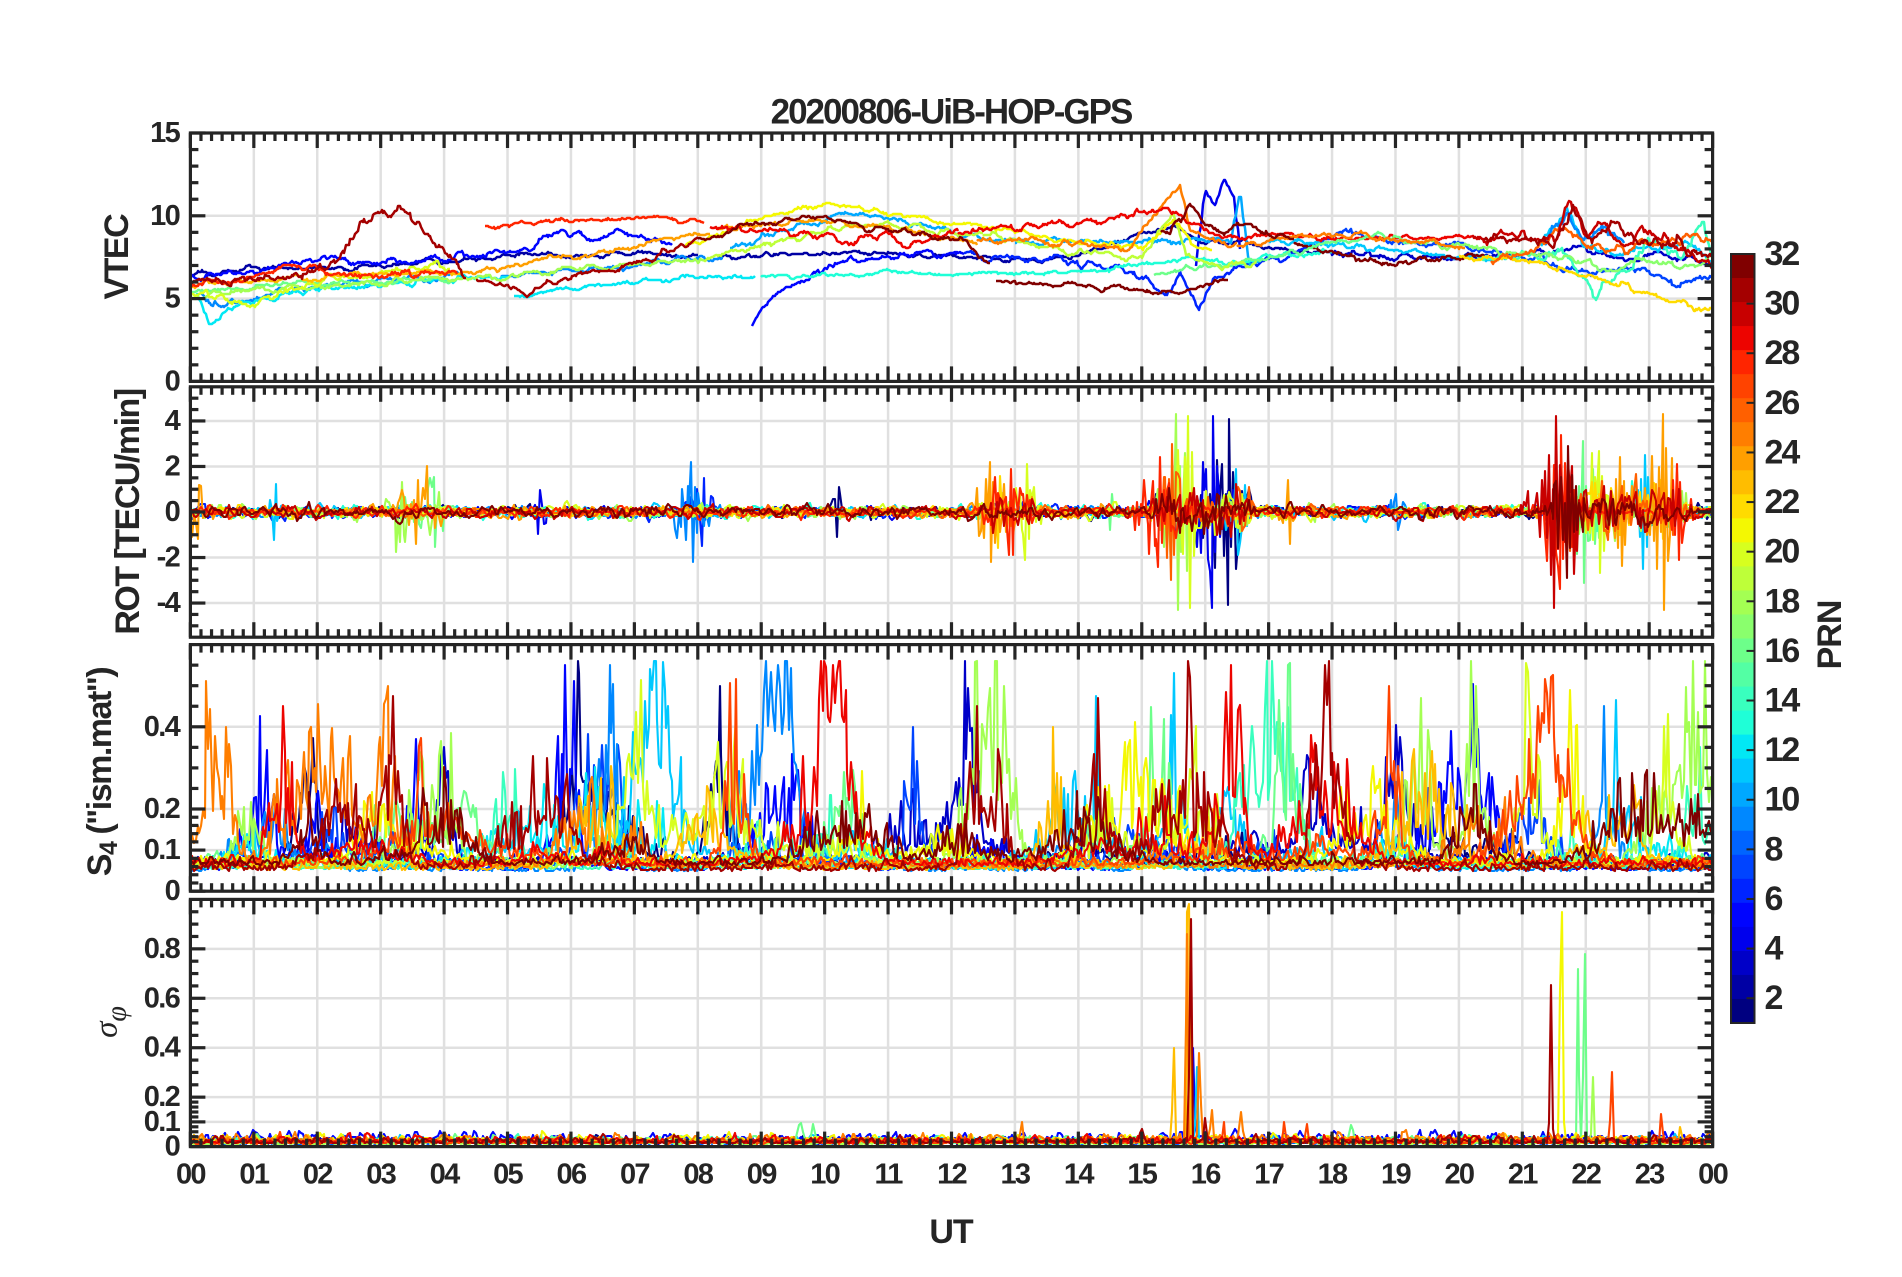 Image resolution: width=1902 pixels, height=1277 pixels. I want to click on svg-text: 08, so click(698, 1175).